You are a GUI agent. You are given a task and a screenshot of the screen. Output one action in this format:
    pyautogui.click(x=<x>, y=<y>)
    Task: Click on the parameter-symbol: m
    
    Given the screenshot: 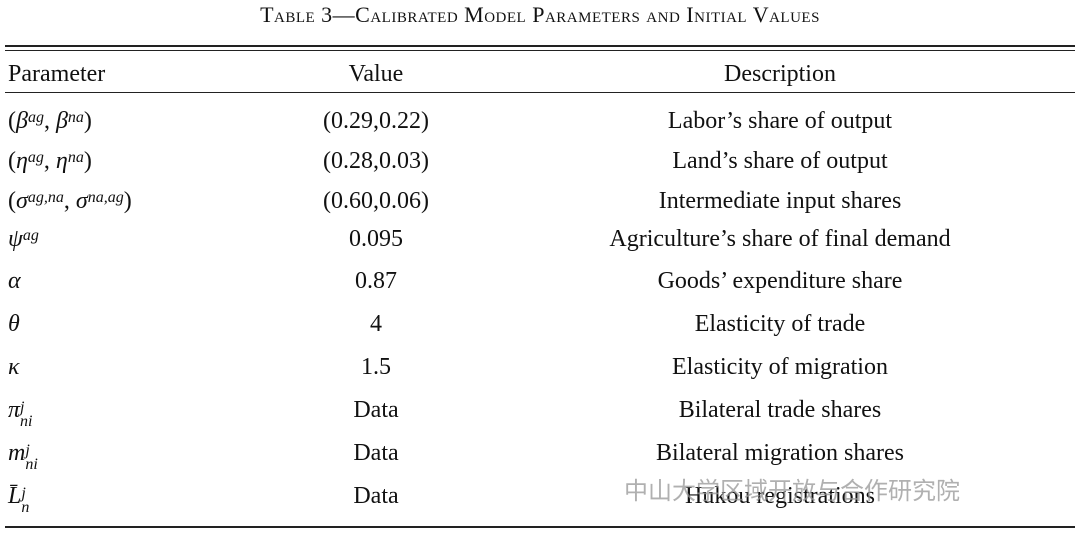 What is the action you would take?
    pyautogui.click(x=17, y=453)
    